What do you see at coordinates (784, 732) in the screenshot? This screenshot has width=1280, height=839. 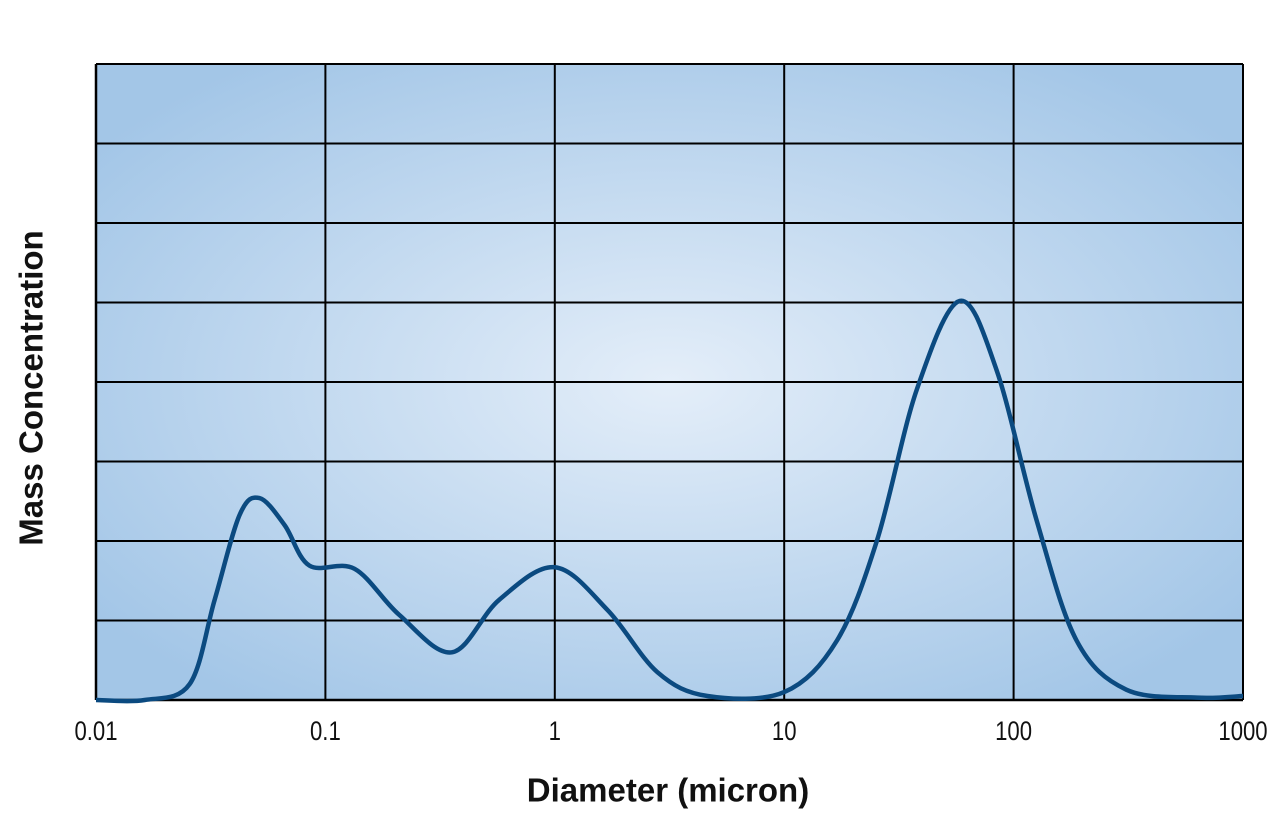 I see `x-tick-label: 10` at bounding box center [784, 732].